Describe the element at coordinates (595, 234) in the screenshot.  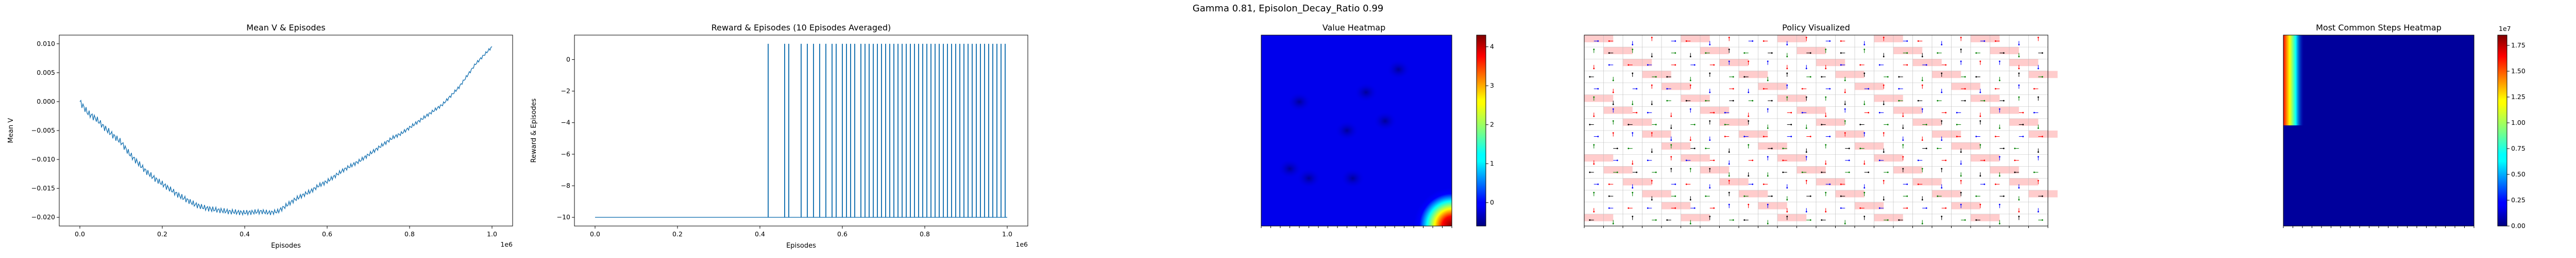
I see `reward-x-tick-label: 0.0` at that location.